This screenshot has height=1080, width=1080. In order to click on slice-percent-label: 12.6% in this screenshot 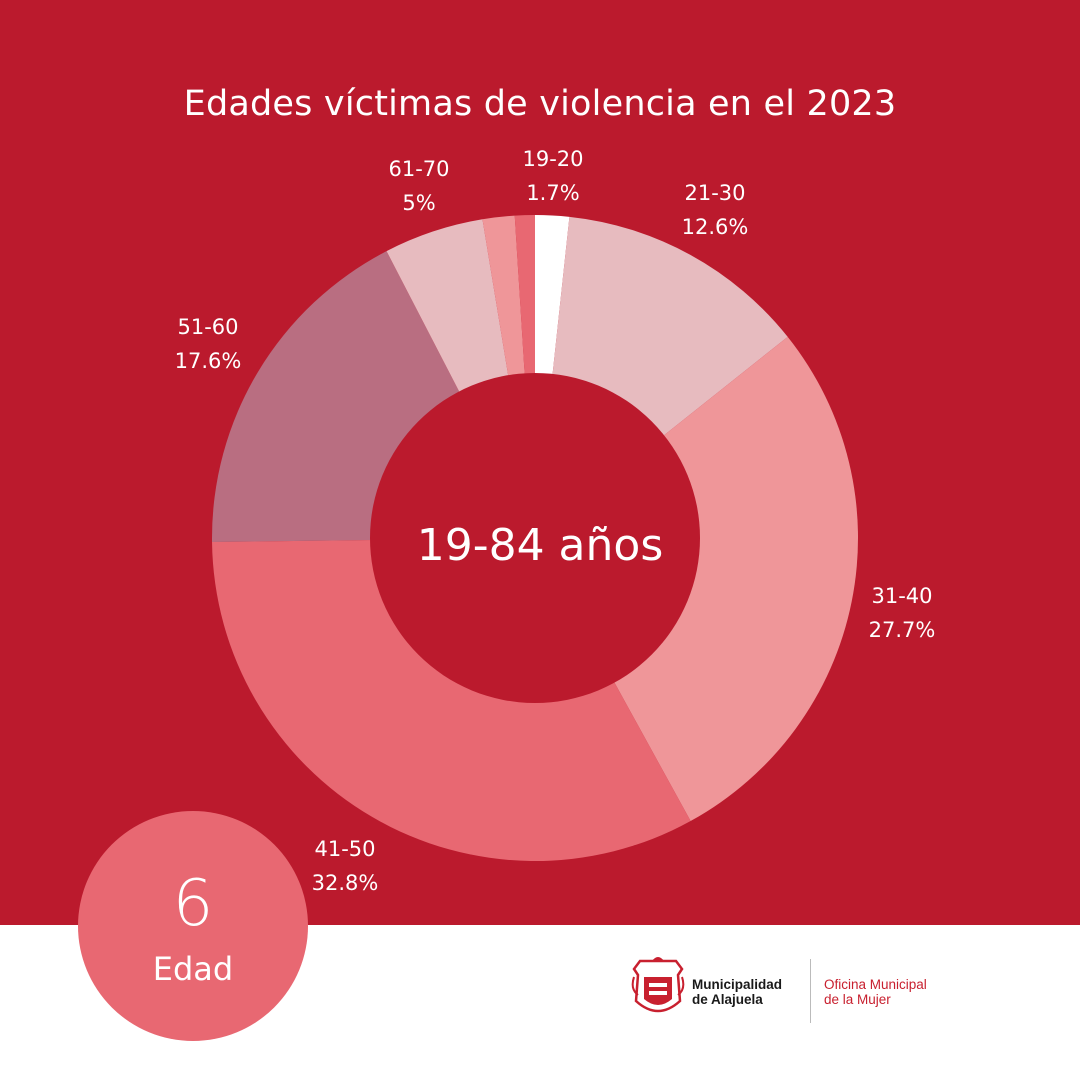, I will do `click(715, 227)`.